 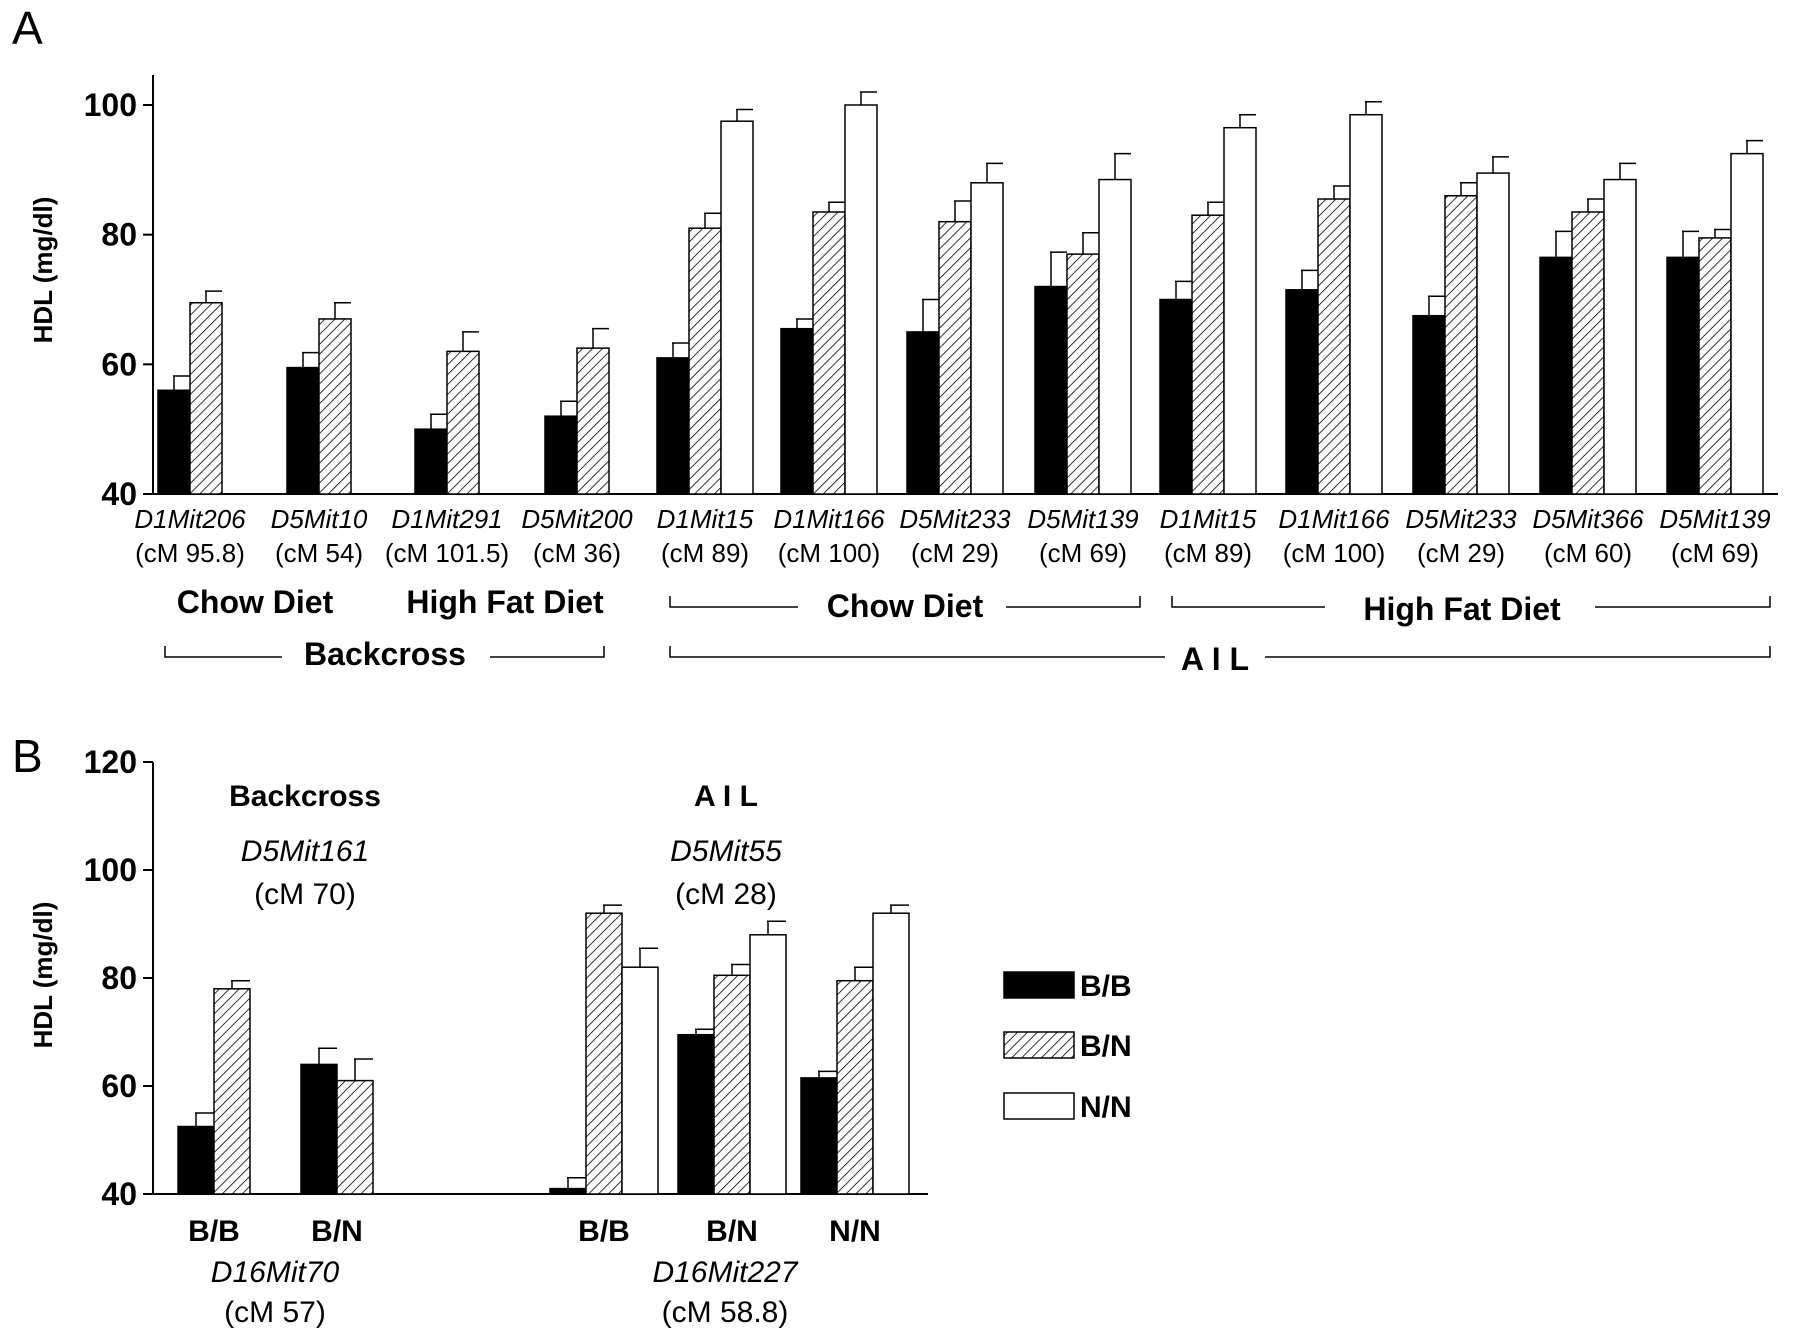 I want to click on panel-b-bar-group5-b-n, so click(x=855, y=1087).